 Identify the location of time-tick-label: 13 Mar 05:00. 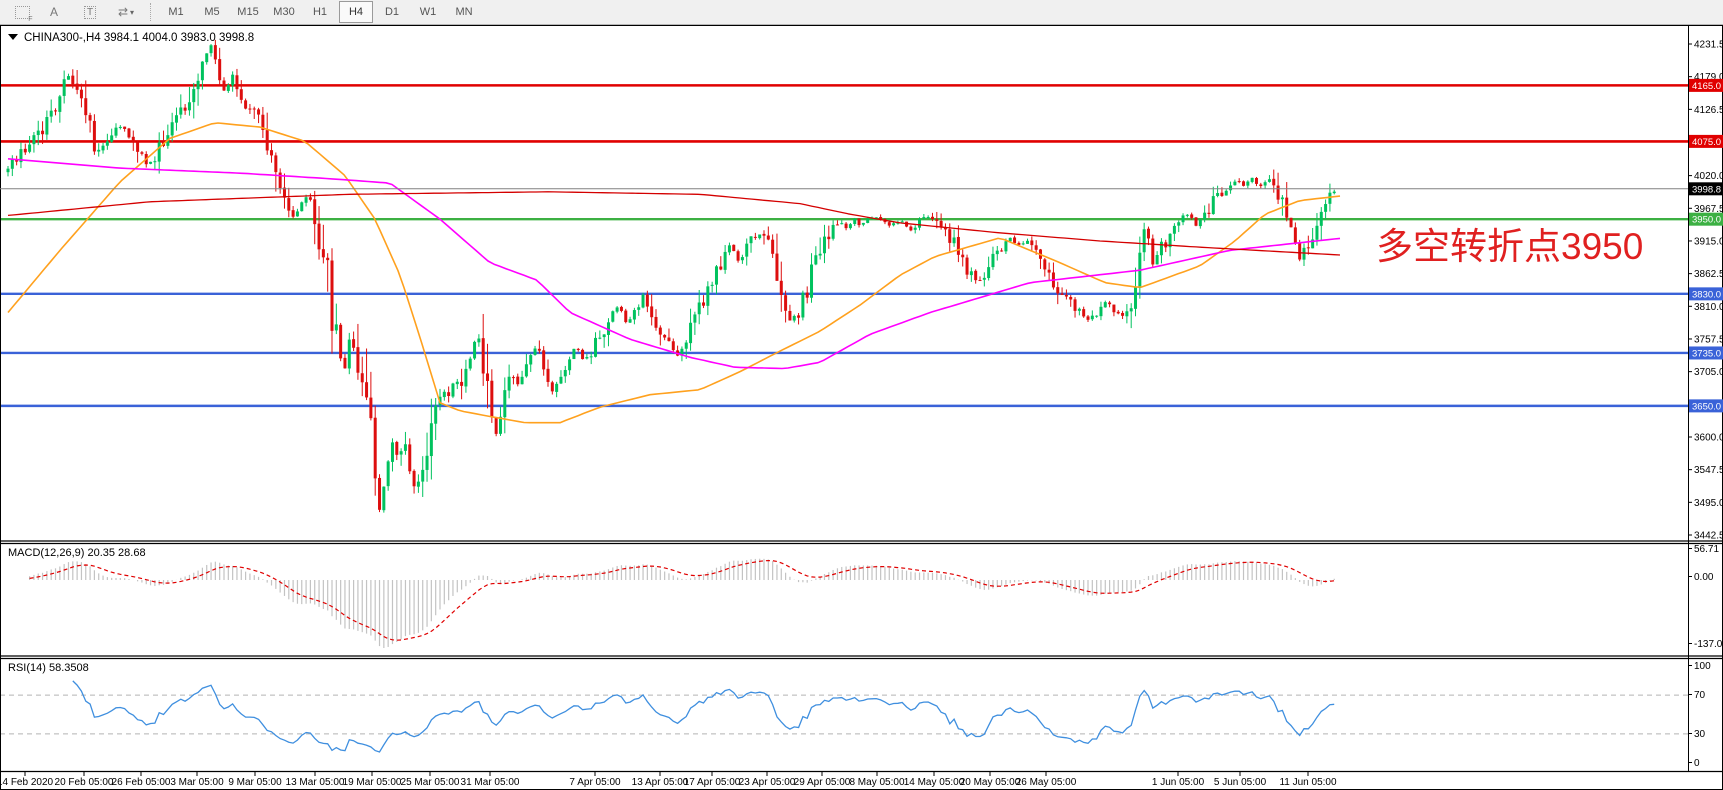
(315, 782).